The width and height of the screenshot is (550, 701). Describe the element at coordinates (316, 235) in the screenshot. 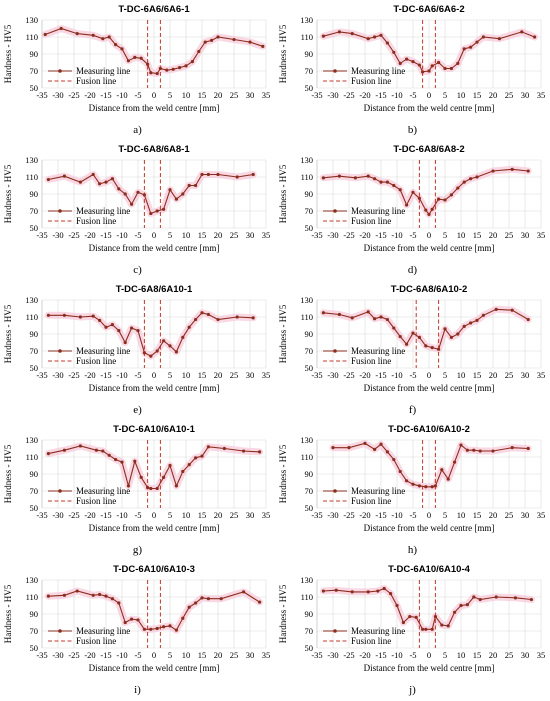

I see `x-tick-label: -35` at that location.